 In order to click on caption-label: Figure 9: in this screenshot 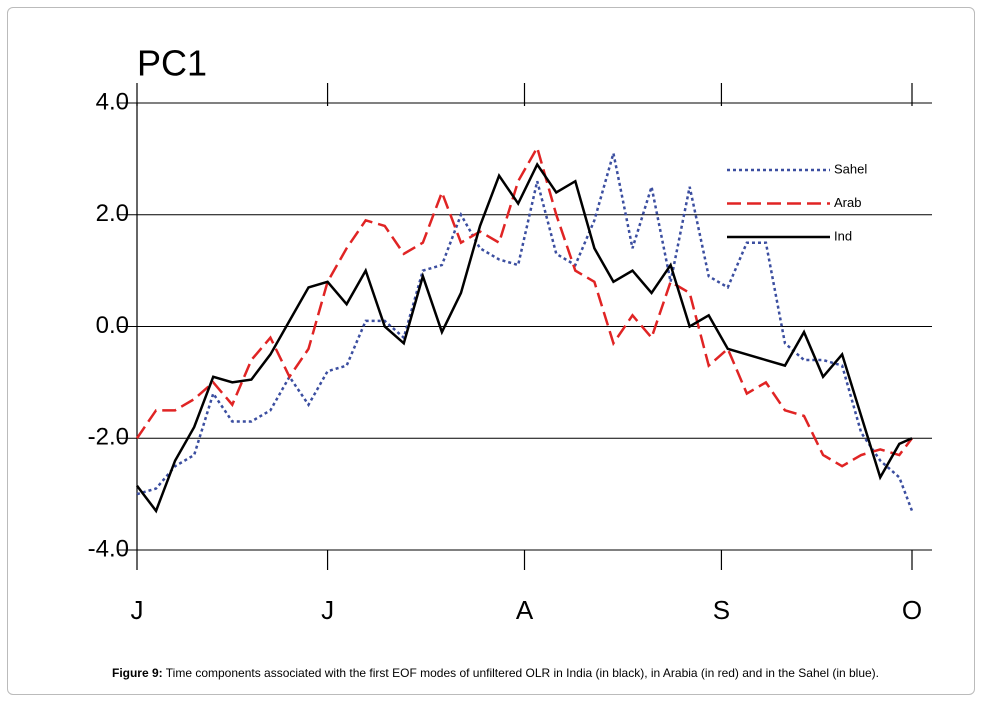, I will do `click(137, 673)`.